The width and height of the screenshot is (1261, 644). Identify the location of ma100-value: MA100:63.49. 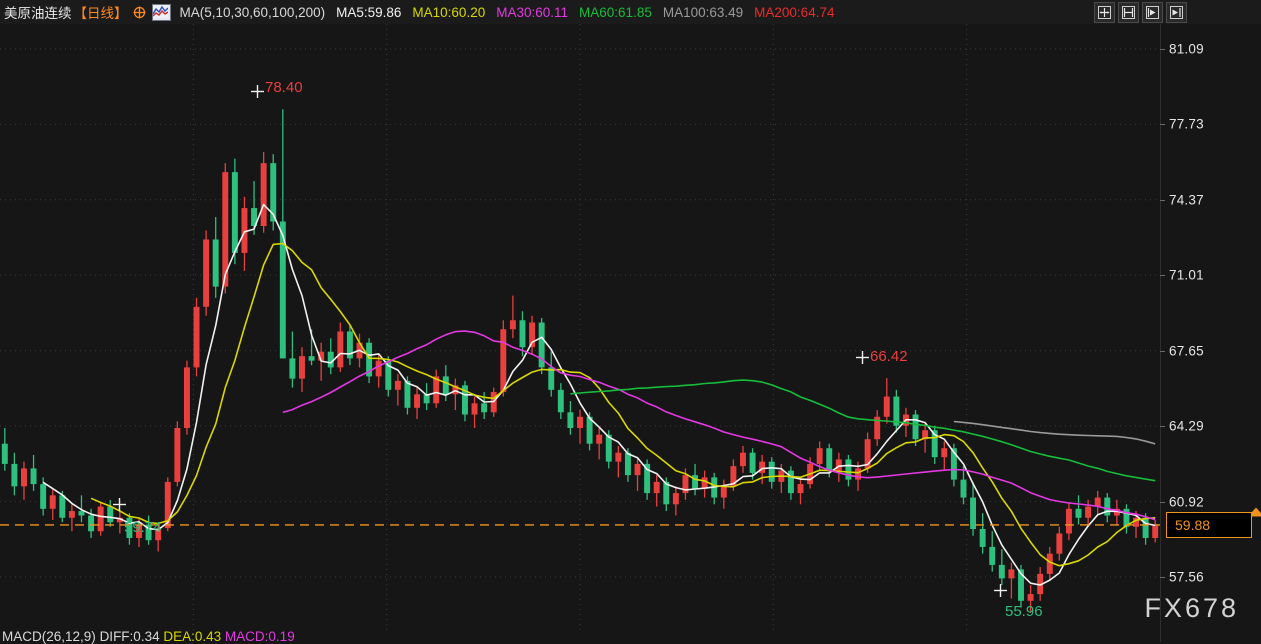
(703, 12).